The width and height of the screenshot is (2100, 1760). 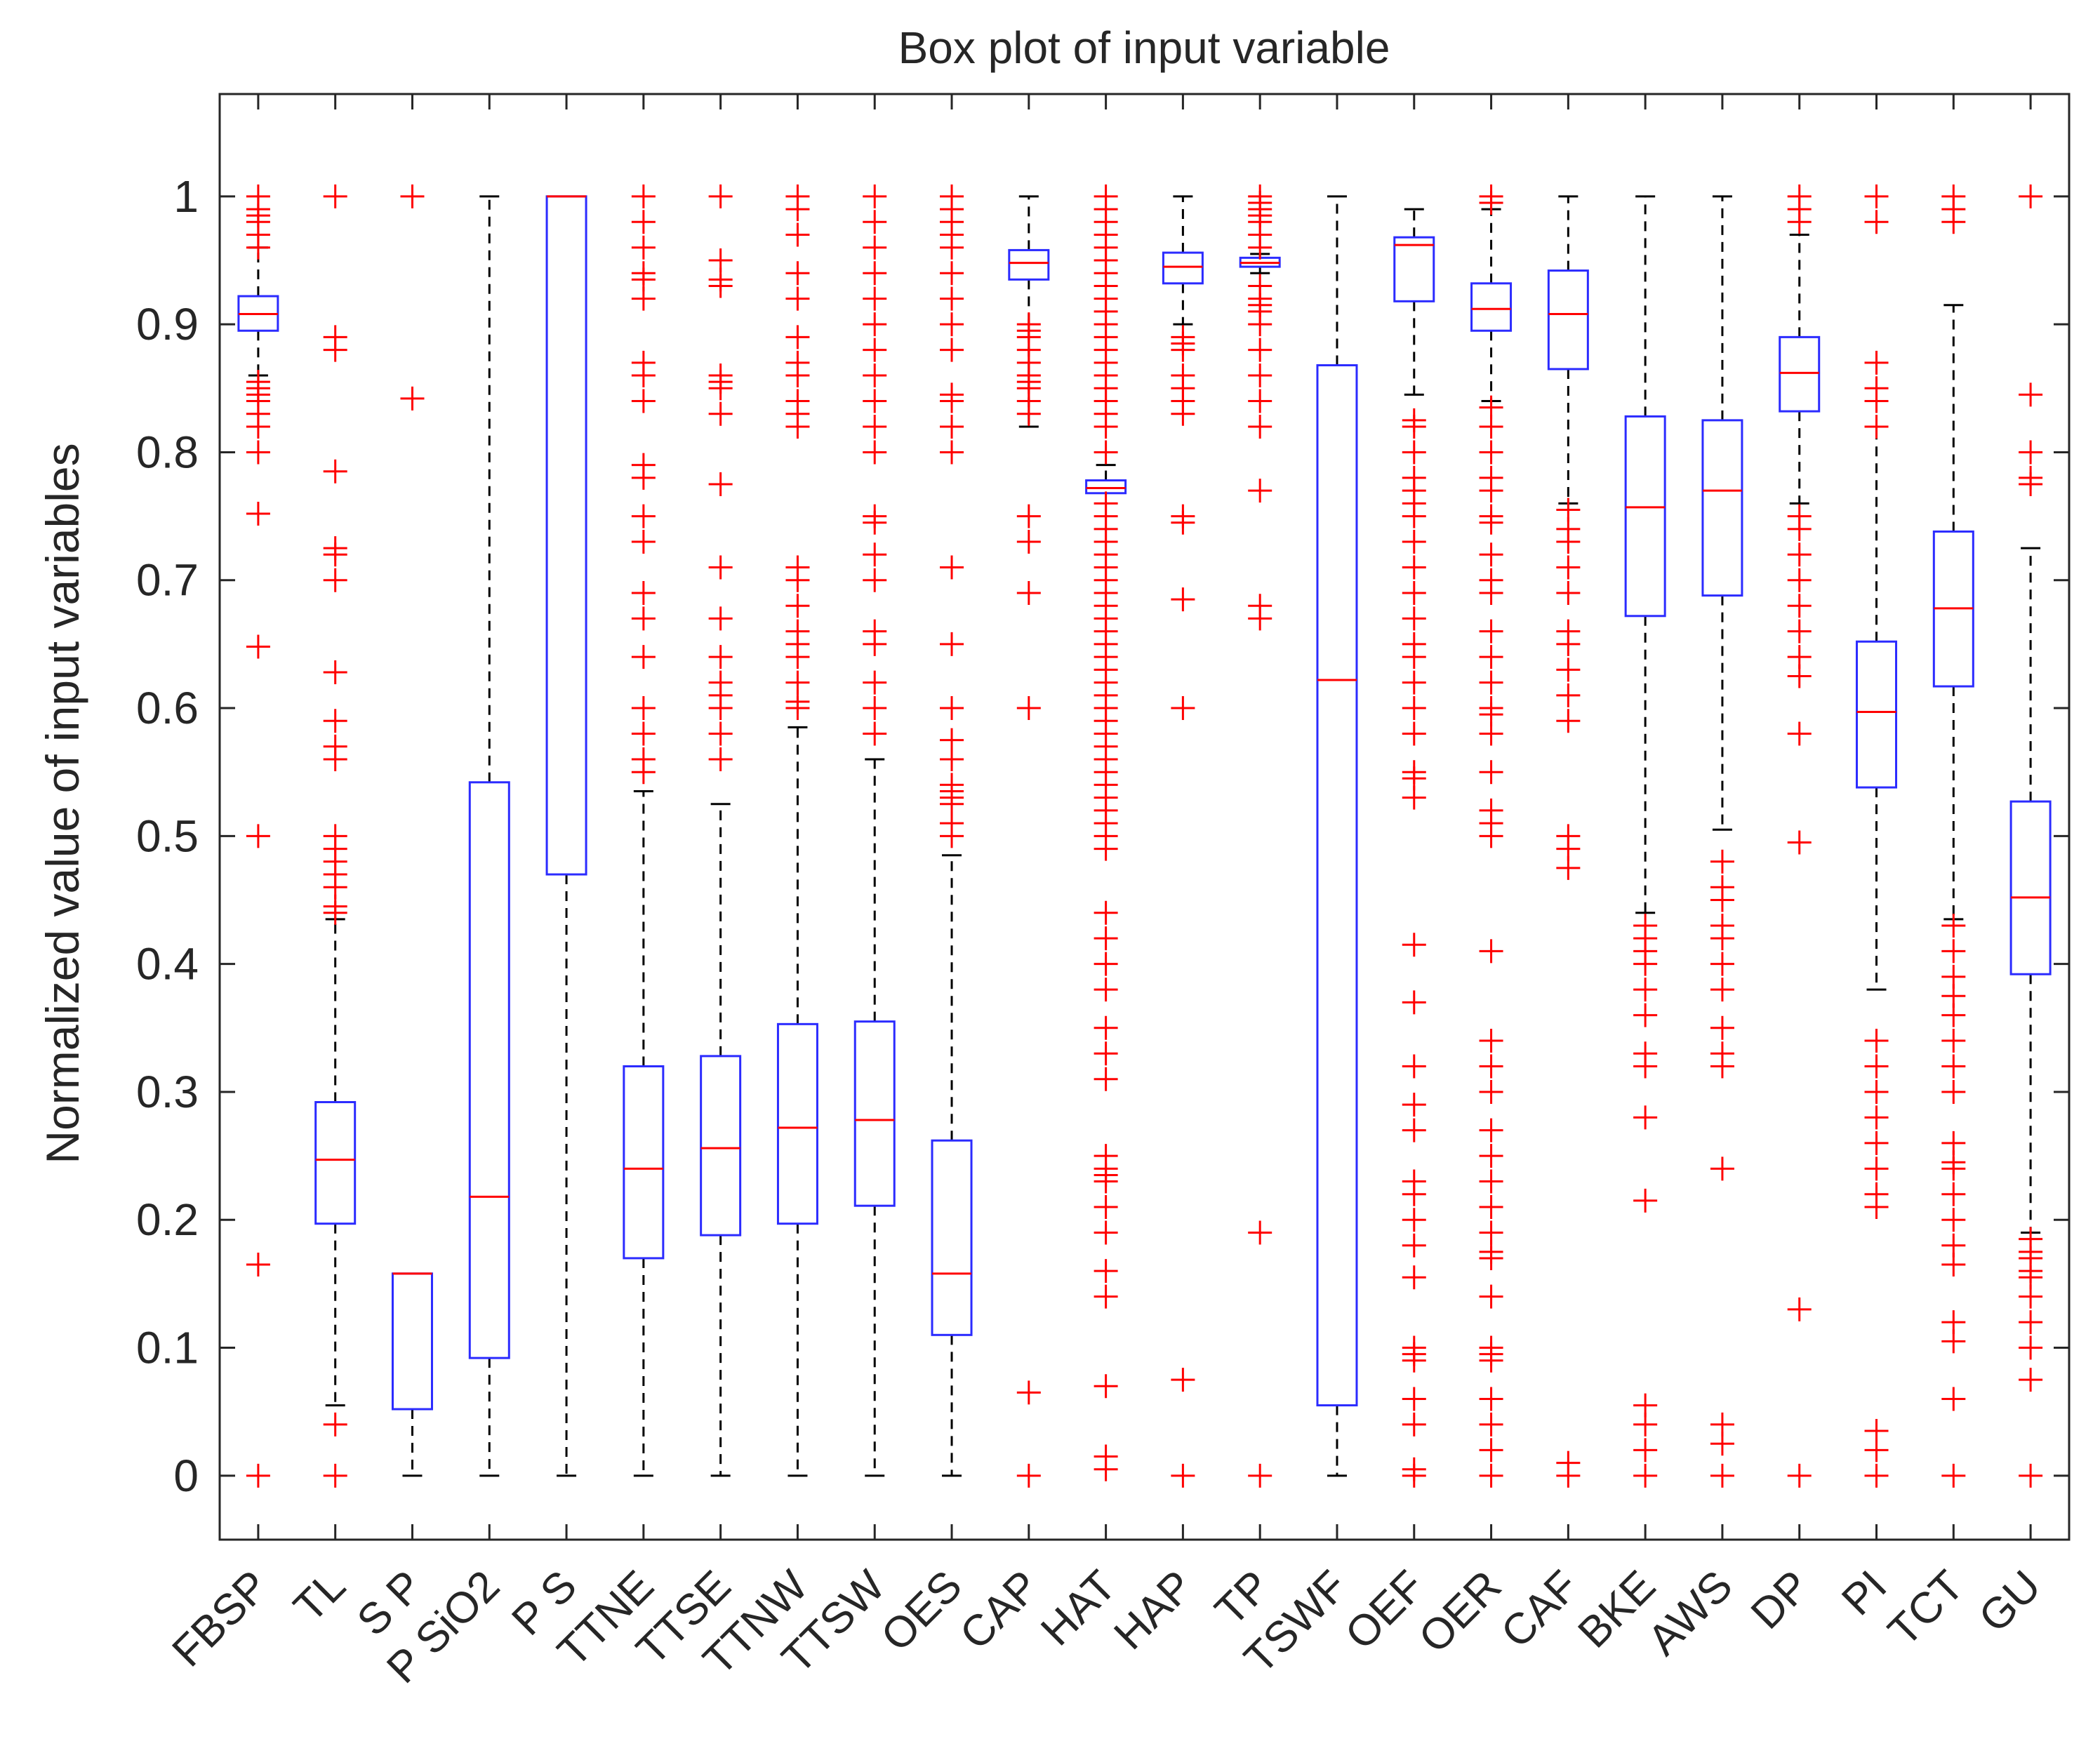 I want to click on box-oes, so click(x=952, y=1237).